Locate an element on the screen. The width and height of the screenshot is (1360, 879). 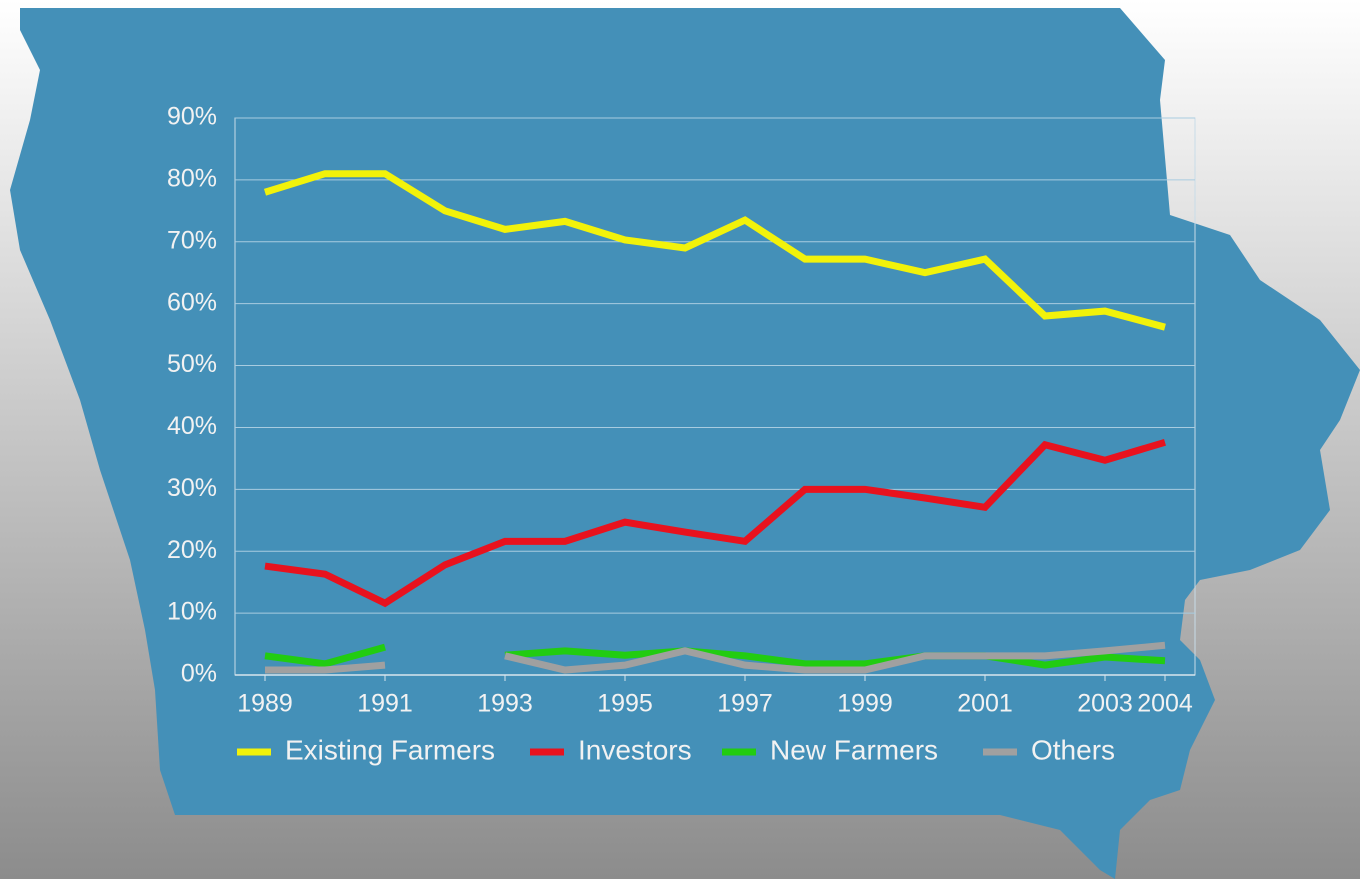
legend-label: New Farmers is located at coordinates (854, 749).